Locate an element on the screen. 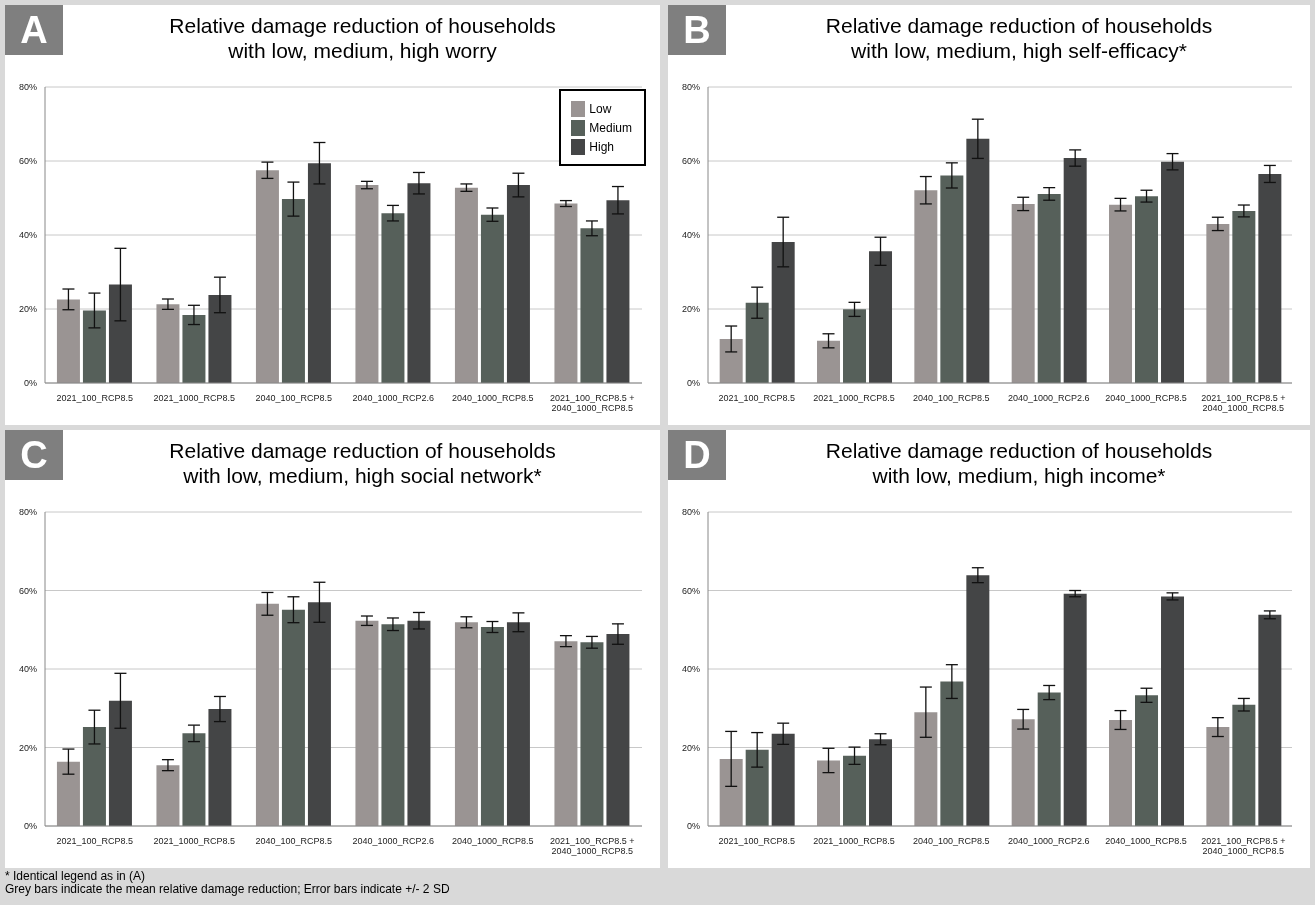  legend-label: Medium is located at coordinates (610, 127).